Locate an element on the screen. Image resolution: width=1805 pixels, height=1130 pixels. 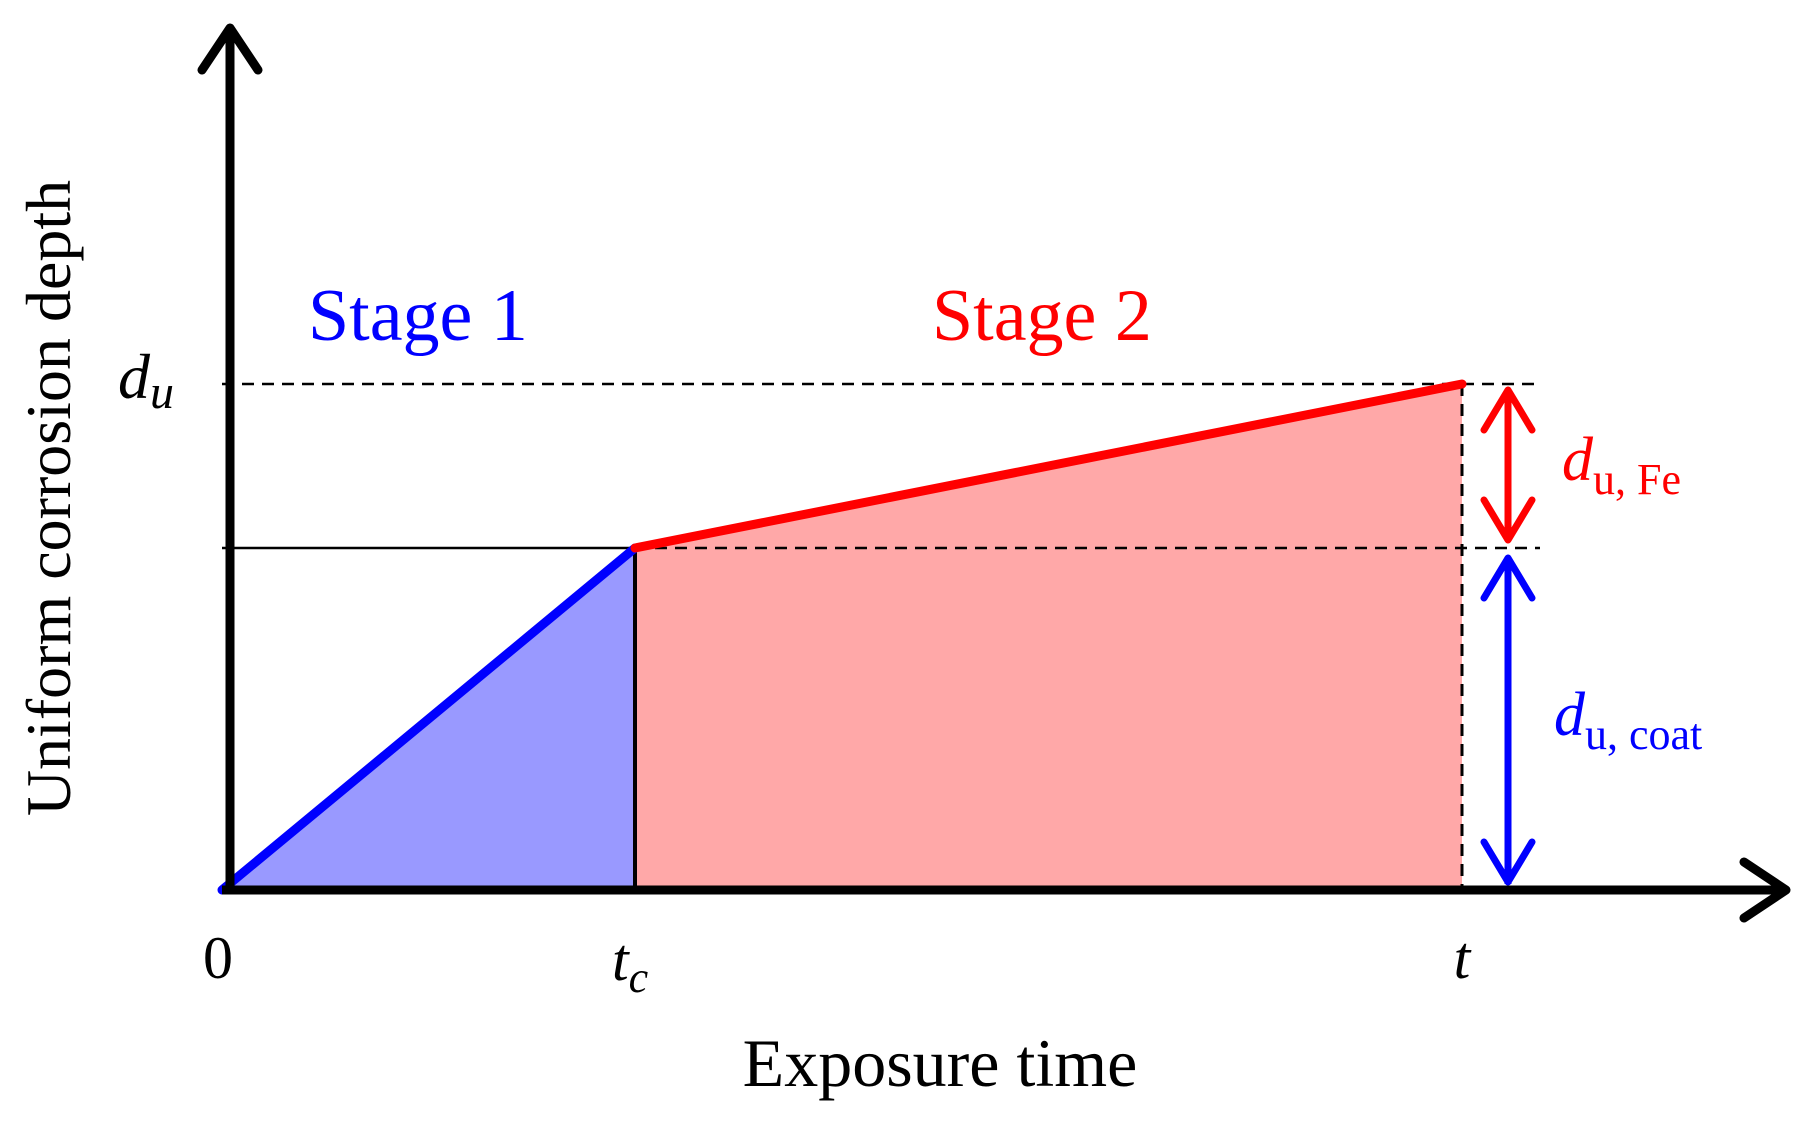
stage-2-label: Stage 2 is located at coordinates (1042, 316).